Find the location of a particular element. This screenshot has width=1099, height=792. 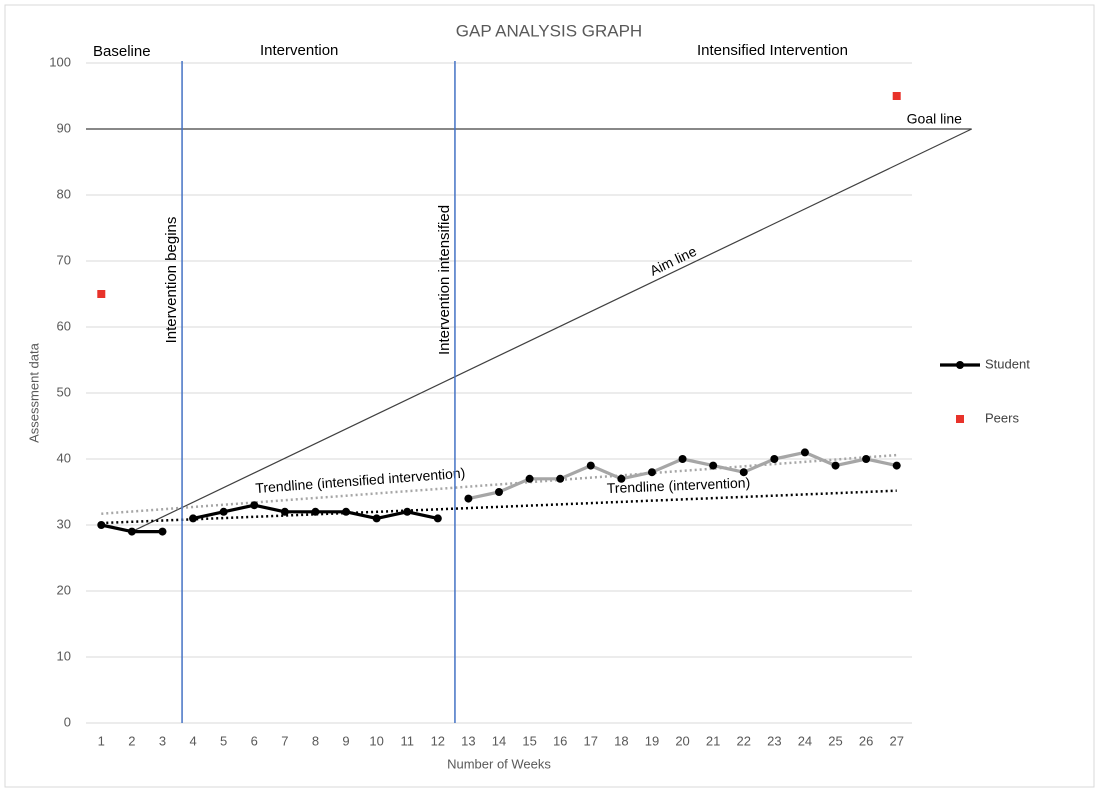

x-tick-label: 18 is located at coordinates (621, 740).